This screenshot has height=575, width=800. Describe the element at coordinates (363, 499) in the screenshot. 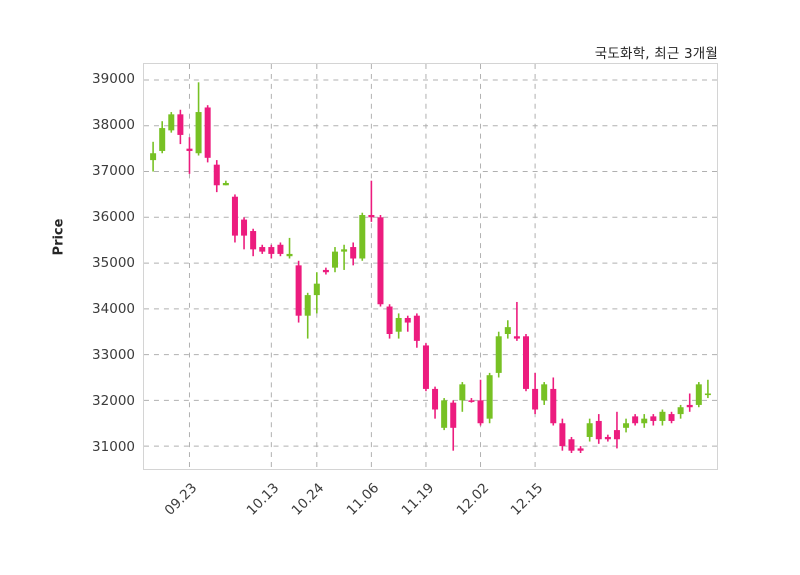

I see `x-tick-label: 11.06` at that location.